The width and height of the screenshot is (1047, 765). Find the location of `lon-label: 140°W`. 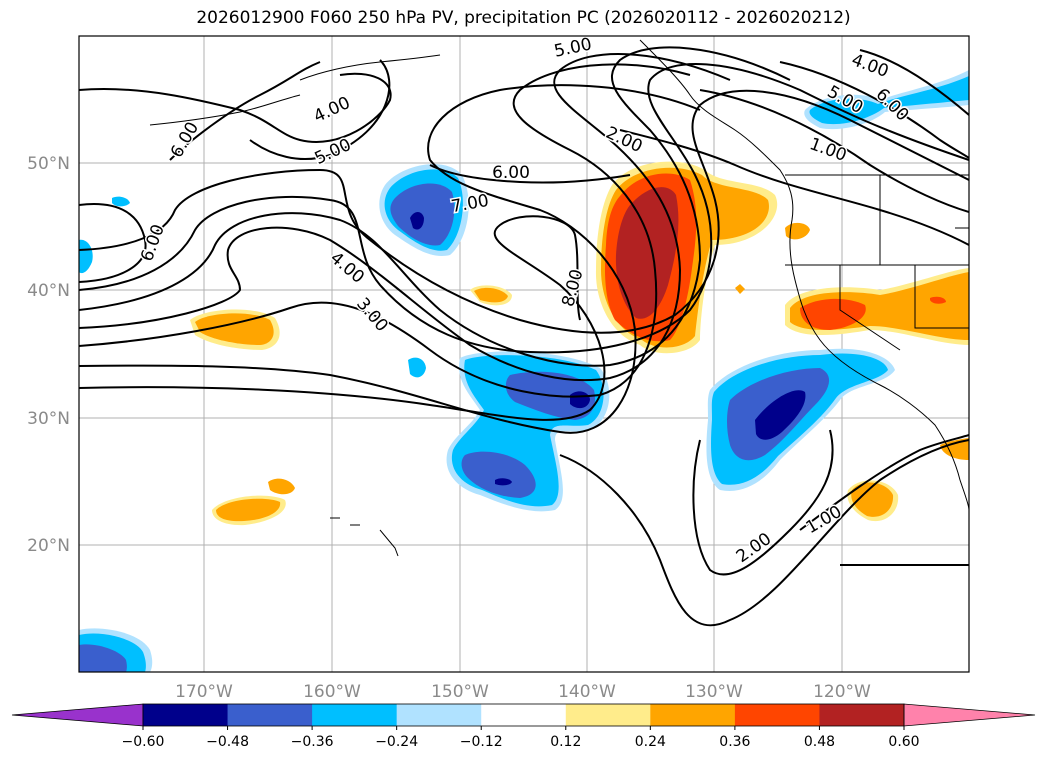

lon-label: 140°W is located at coordinates (587, 692).